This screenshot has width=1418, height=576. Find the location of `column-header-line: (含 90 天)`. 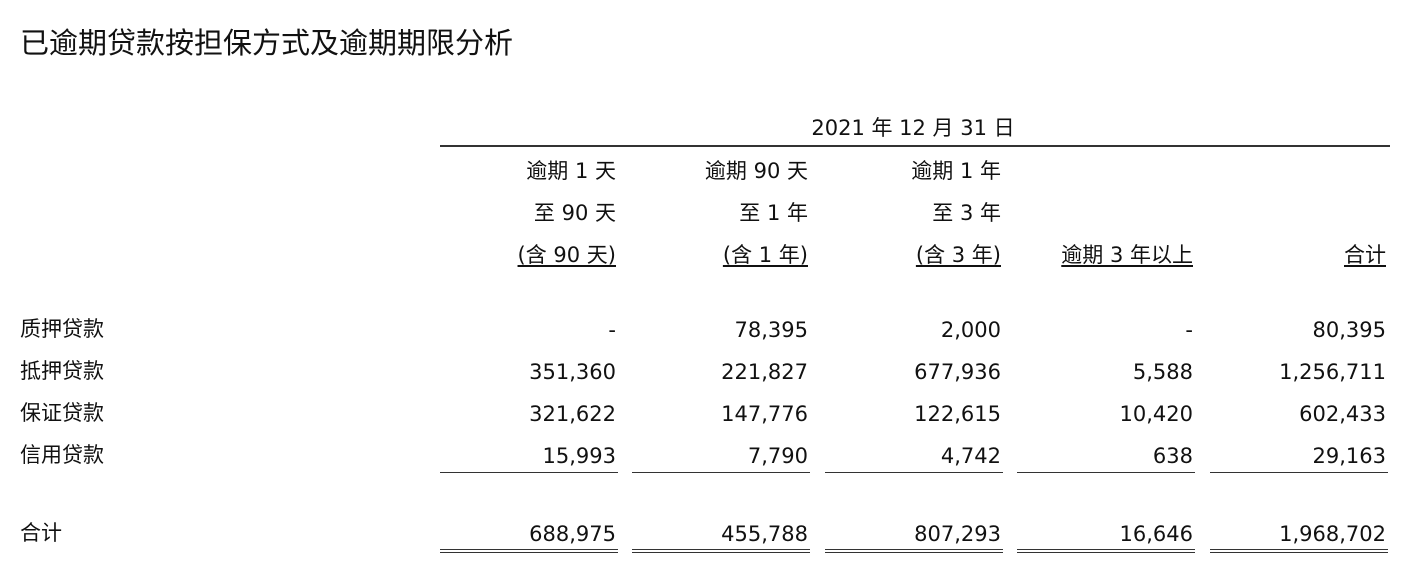

column-header-line: (含 90 天) is located at coordinates (528, 254).